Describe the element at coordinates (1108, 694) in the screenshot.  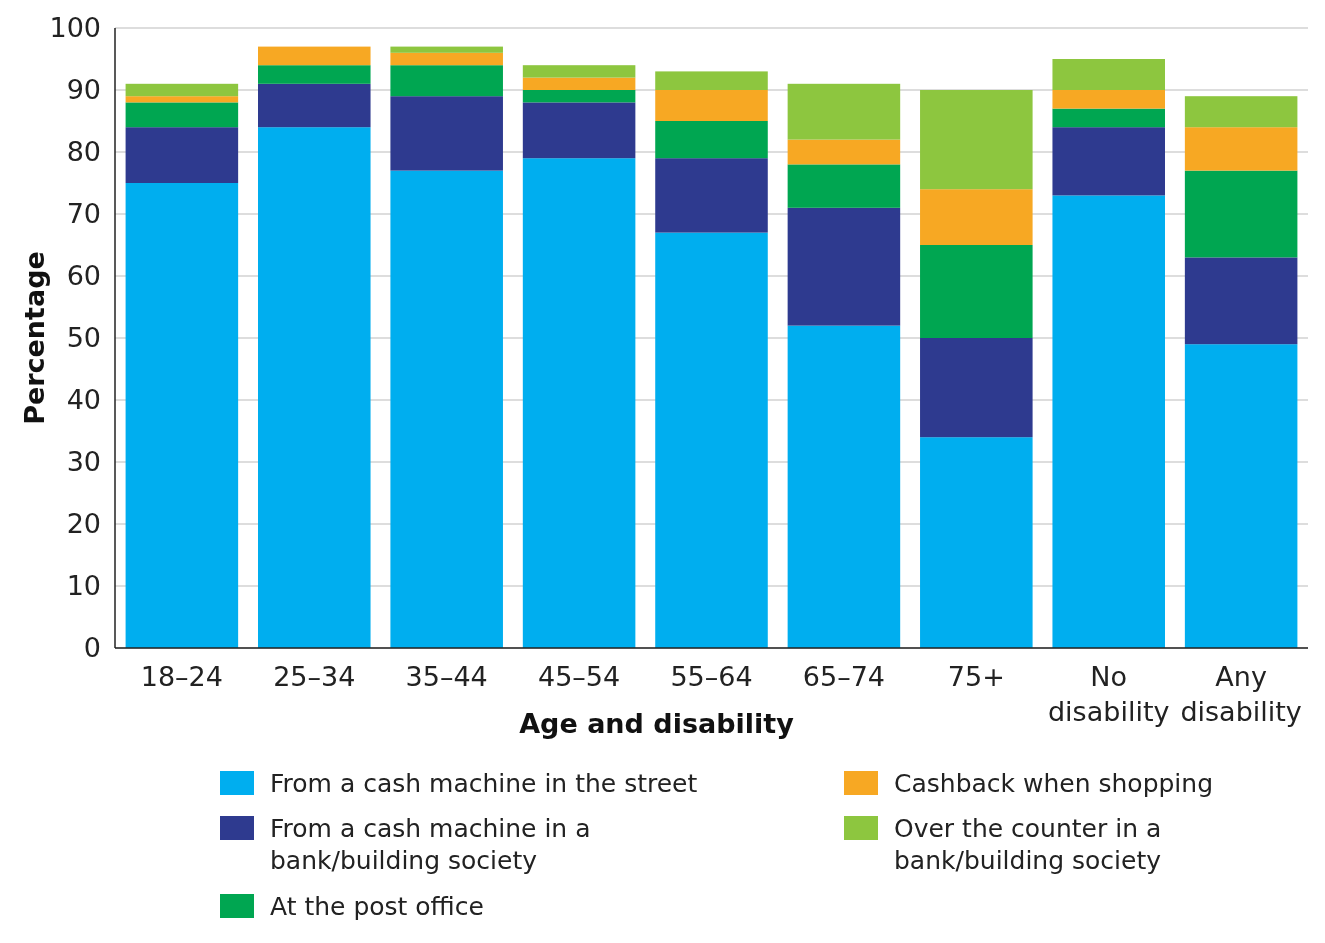
I see `x-tick-label: No disability` at that location.